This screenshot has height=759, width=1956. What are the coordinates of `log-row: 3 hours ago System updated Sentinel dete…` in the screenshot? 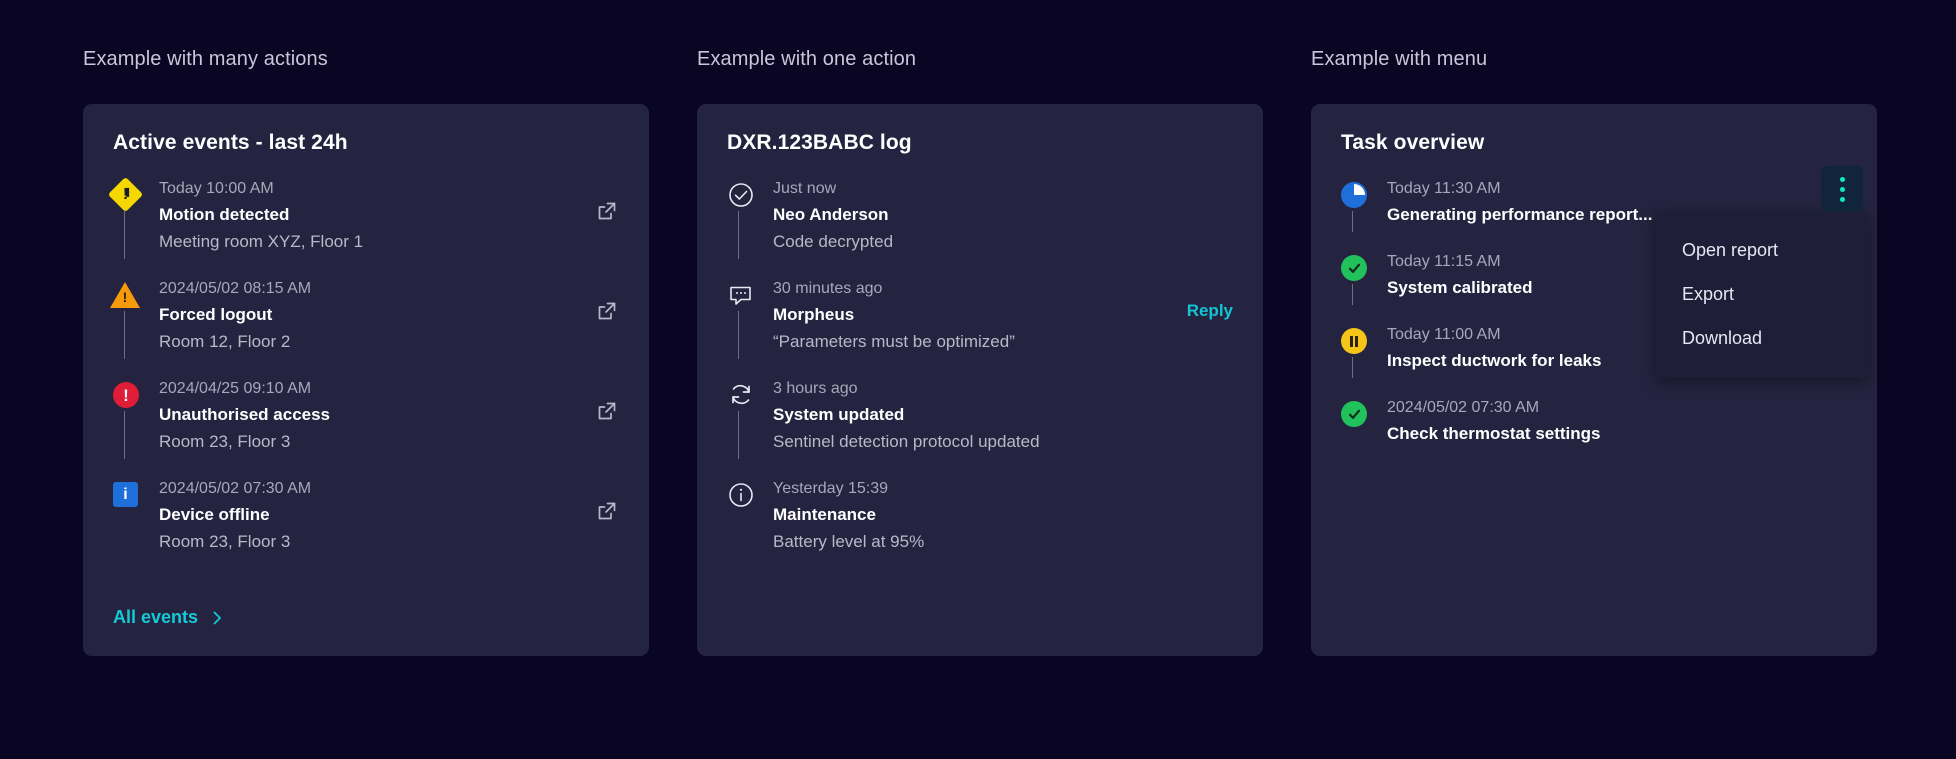 It's located at (980, 427).